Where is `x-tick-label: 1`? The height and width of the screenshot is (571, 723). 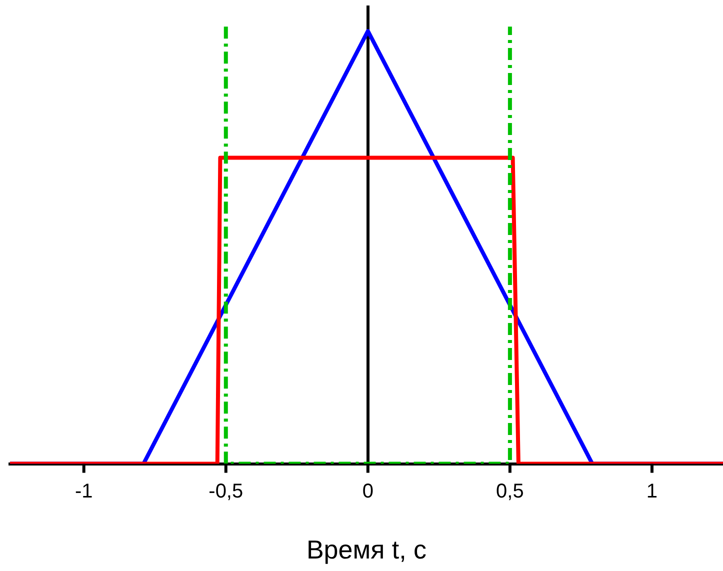 x-tick-label: 1 is located at coordinates (652, 491).